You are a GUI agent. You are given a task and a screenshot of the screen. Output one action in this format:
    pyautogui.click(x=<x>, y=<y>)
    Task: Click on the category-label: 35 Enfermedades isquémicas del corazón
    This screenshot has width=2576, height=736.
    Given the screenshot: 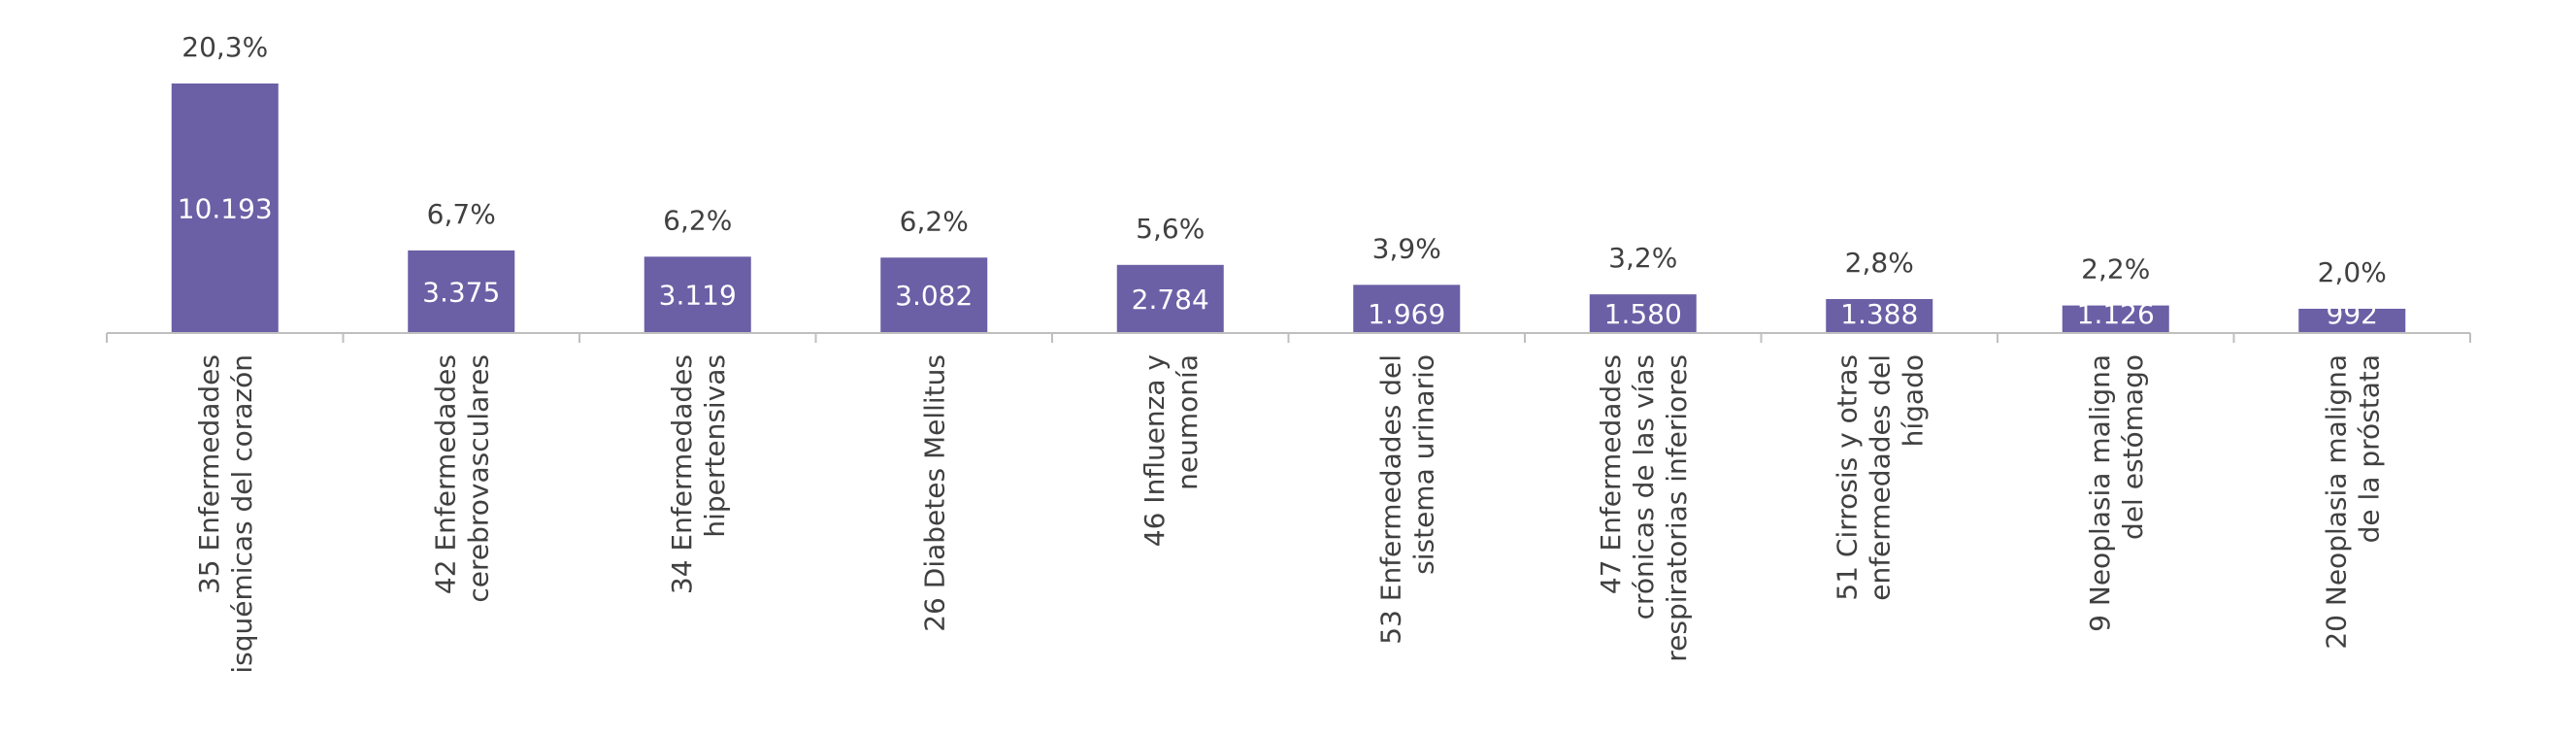 What is the action you would take?
    pyautogui.click(x=225, y=514)
    